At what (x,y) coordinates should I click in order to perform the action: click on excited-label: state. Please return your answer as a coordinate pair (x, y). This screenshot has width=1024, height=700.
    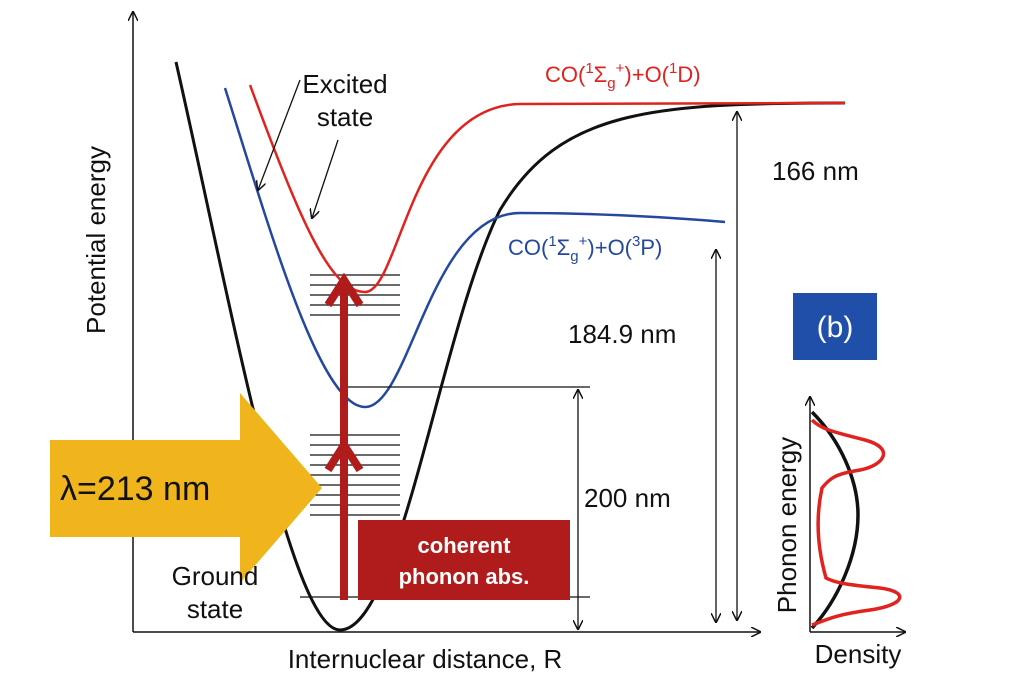
    Looking at the image, I should click on (345, 117).